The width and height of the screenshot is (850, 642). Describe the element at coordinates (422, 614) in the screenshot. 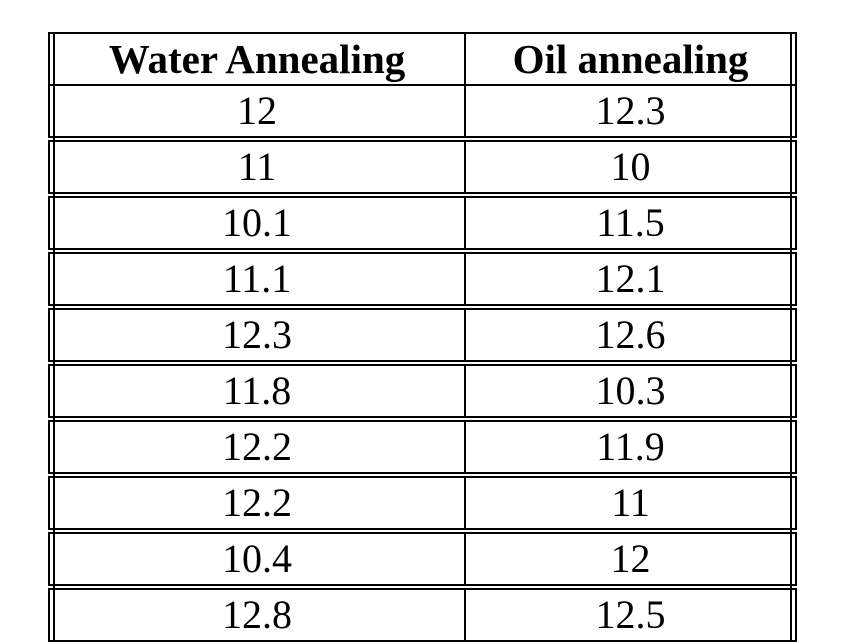

I see `table-row: 12.8 12.5` at that location.